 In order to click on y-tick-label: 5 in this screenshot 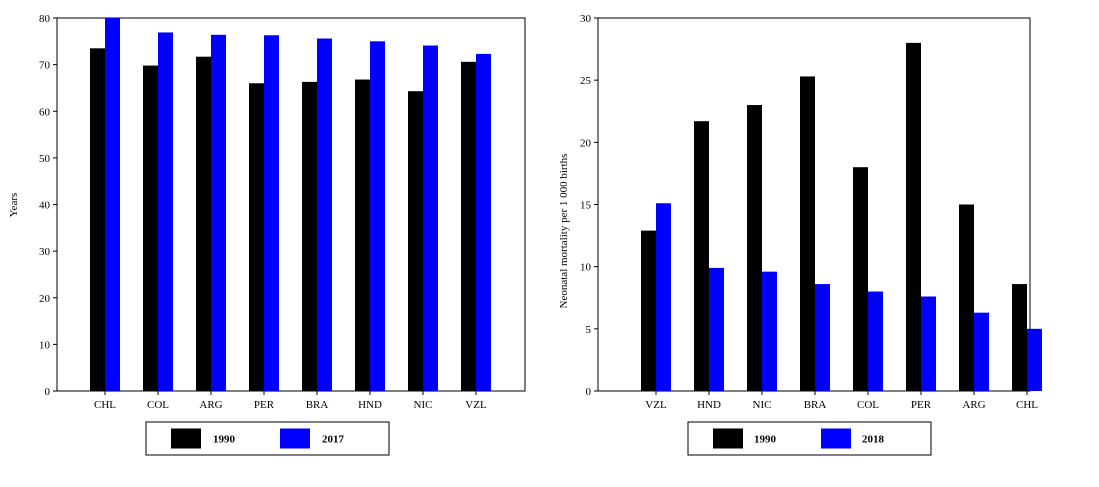, I will do `click(589, 330)`.